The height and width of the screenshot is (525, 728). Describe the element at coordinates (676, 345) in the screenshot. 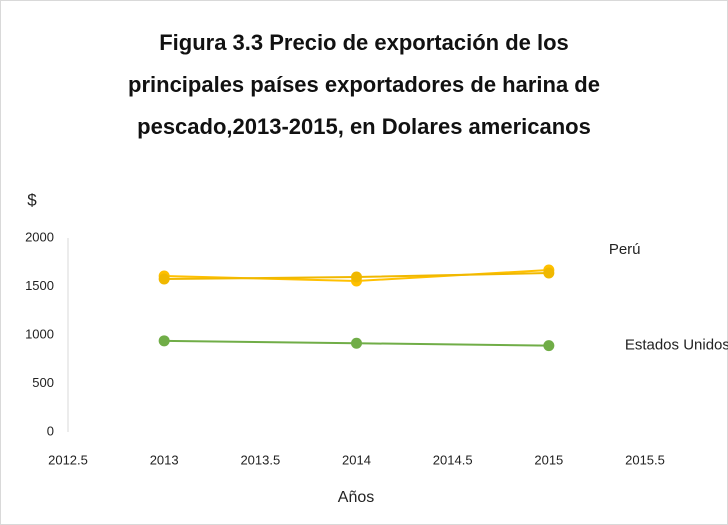

I see `series-label: Estados Unidos` at that location.